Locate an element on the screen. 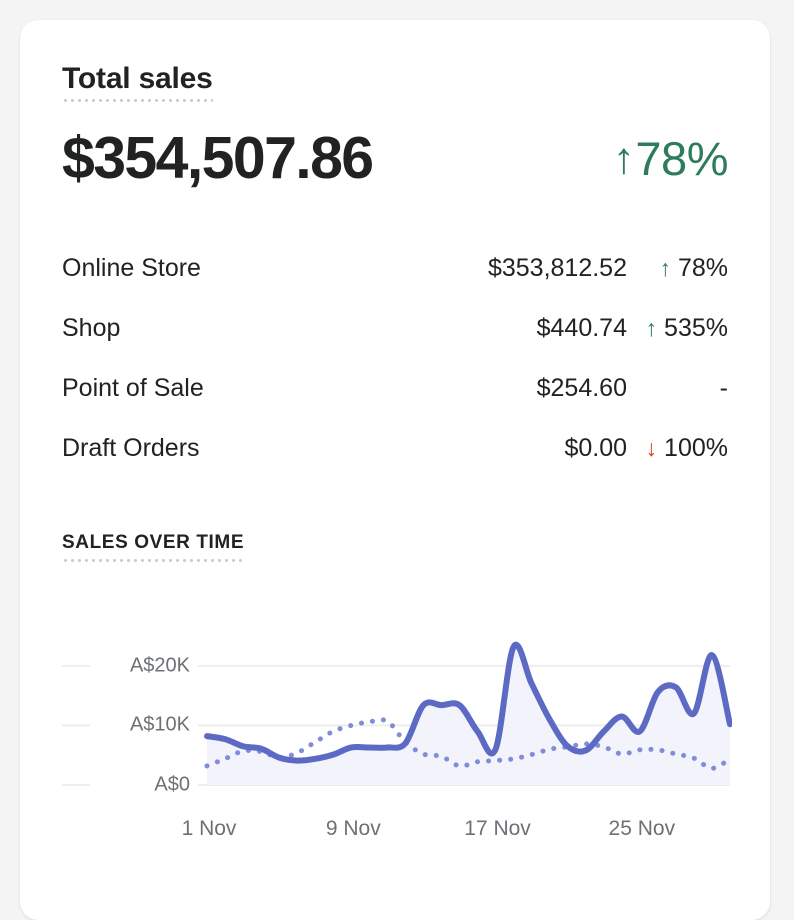 The width and height of the screenshot is (794, 920). y-axis-tick-label: A$10K is located at coordinates (144, 725).